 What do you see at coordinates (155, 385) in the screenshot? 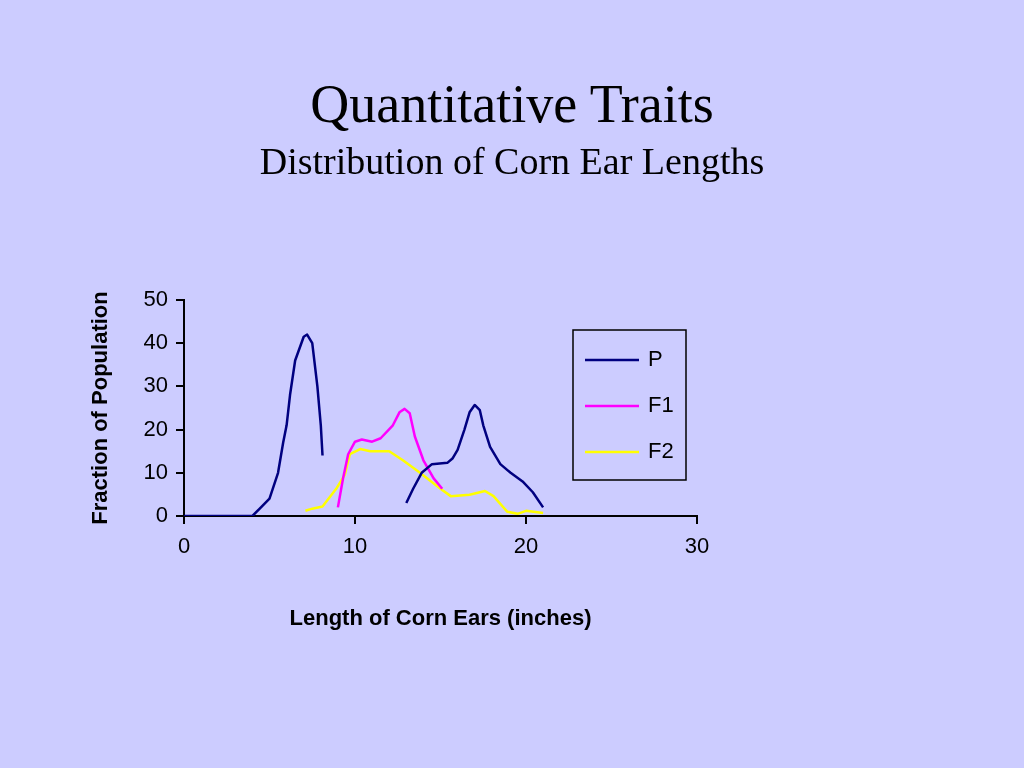
I see `y-tick-label: 30` at bounding box center [155, 385].